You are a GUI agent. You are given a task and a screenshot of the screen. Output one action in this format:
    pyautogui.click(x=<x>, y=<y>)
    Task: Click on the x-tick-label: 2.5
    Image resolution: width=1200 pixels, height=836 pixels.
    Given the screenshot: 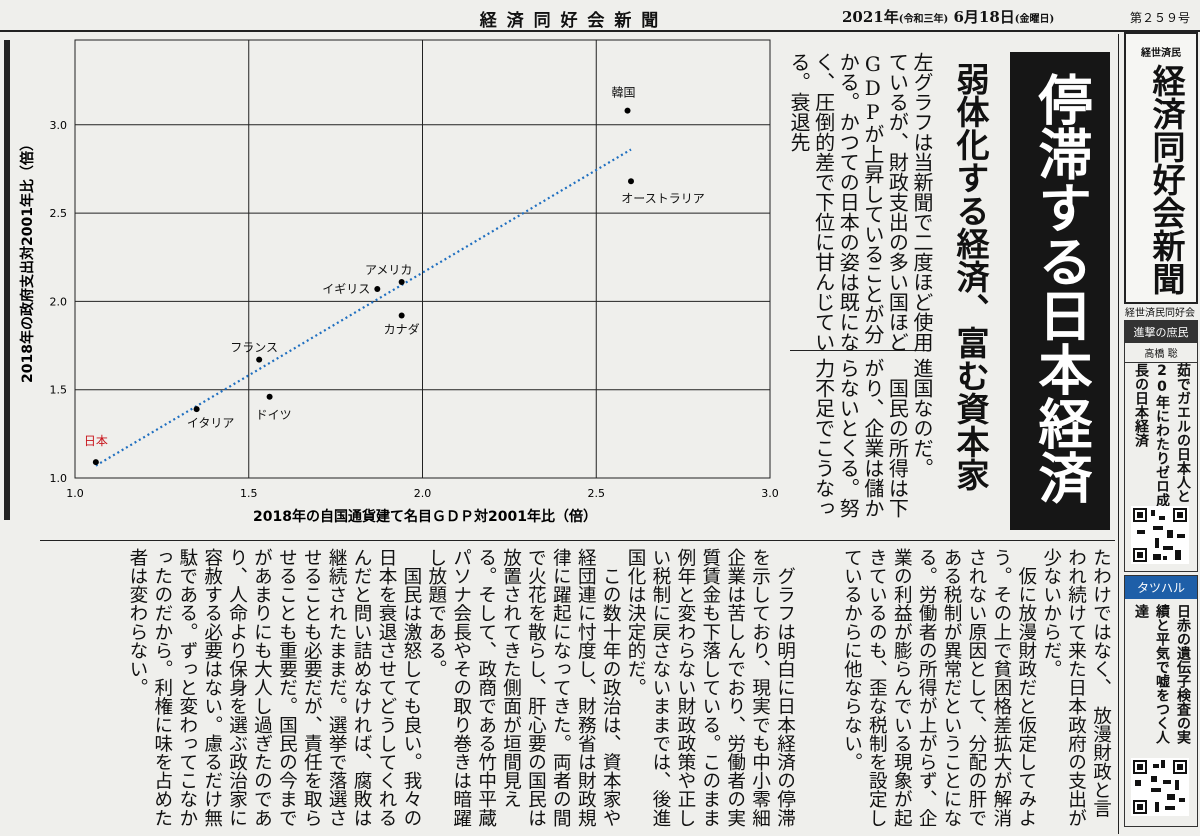 What is the action you would take?
    pyautogui.click(x=597, y=493)
    